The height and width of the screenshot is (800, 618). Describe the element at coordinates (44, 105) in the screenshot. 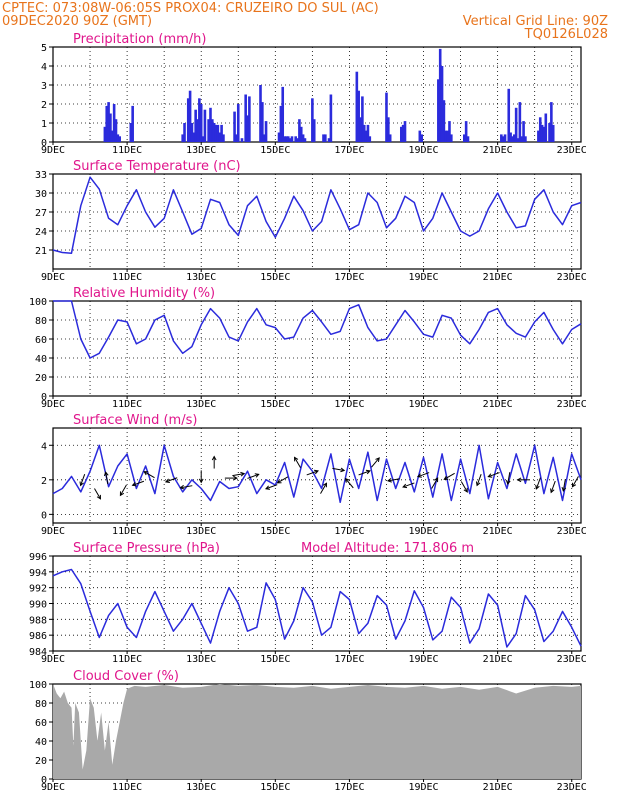

I see `y-tick-label: 2` at that location.